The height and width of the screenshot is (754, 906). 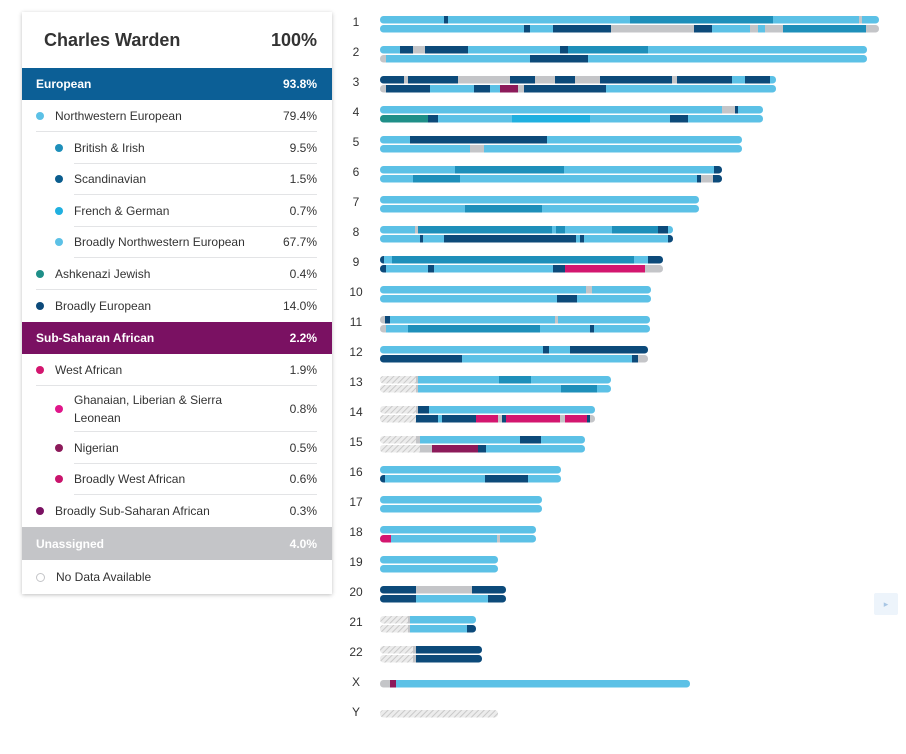 I want to click on european-subregion-row: British & Irish 9.5%, so click(x=177, y=148).